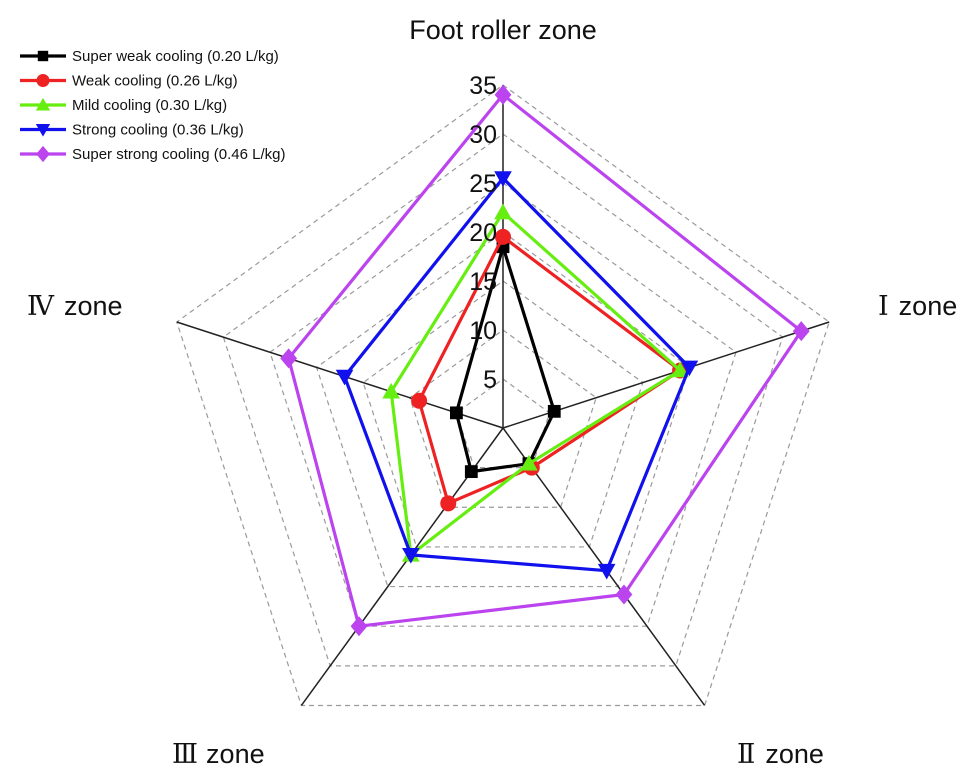 This screenshot has width=980, height=783. I want to click on data-point-s3-a3, so click(411, 556).